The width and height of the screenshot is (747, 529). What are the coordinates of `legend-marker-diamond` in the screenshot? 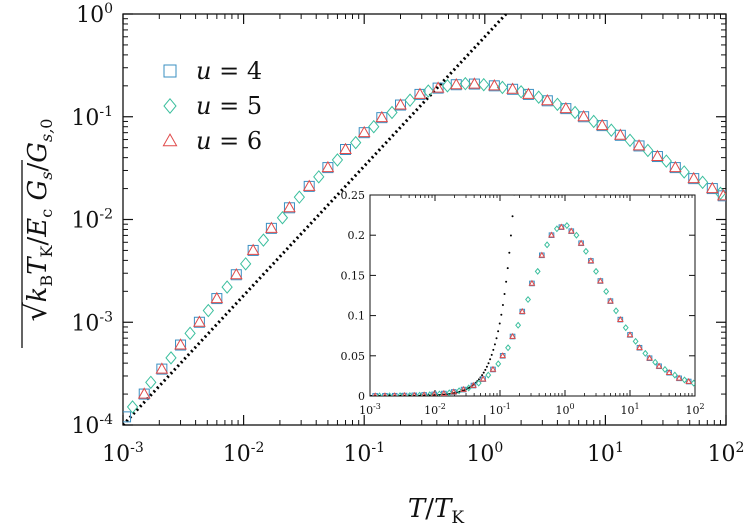 It's located at (170, 106).